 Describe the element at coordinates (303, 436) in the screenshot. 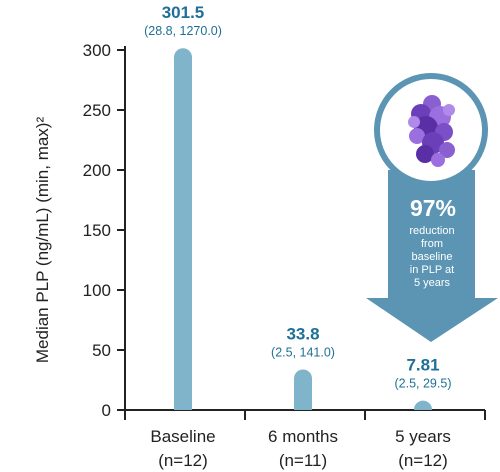

I see `x-category-label: 6 months` at that location.